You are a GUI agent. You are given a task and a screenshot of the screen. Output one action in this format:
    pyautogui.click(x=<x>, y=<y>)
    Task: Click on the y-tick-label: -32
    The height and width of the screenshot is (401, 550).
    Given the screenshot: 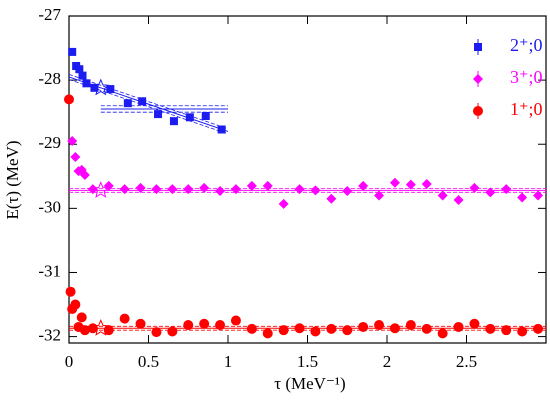 What is the action you would take?
    pyautogui.click(x=49, y=334)
    